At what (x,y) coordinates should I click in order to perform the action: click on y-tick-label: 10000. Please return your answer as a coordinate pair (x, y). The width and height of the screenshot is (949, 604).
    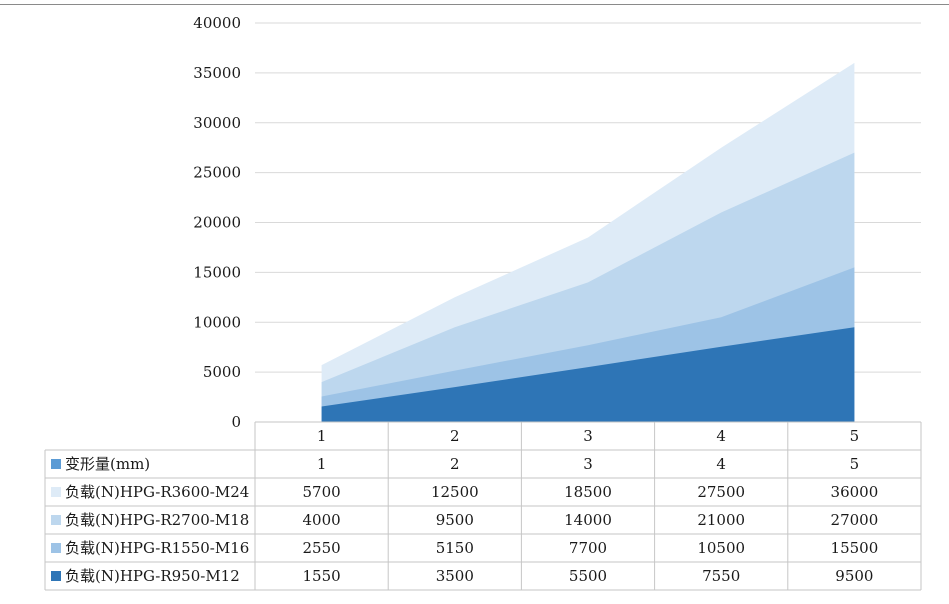
    Looking at the image, I should click on (217, 322).